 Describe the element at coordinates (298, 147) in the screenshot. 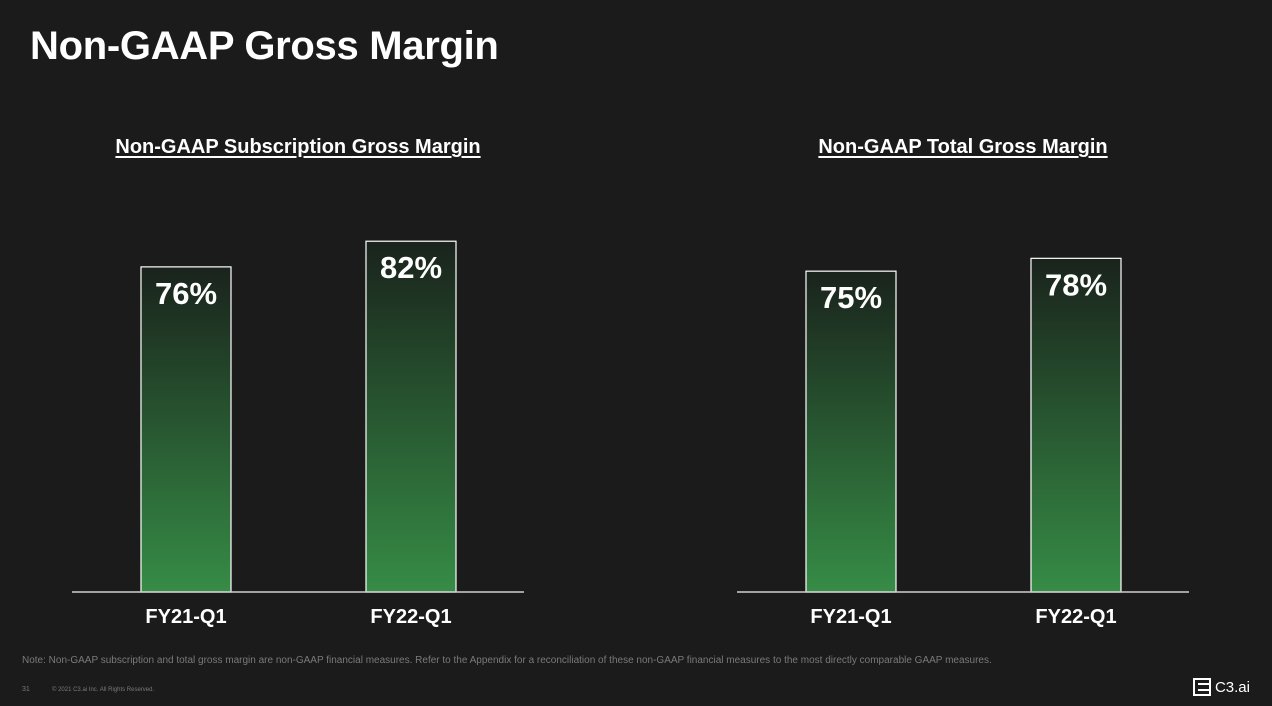

I see `chart-title: Non-GAAP Subscription Gross Margin` at that location.